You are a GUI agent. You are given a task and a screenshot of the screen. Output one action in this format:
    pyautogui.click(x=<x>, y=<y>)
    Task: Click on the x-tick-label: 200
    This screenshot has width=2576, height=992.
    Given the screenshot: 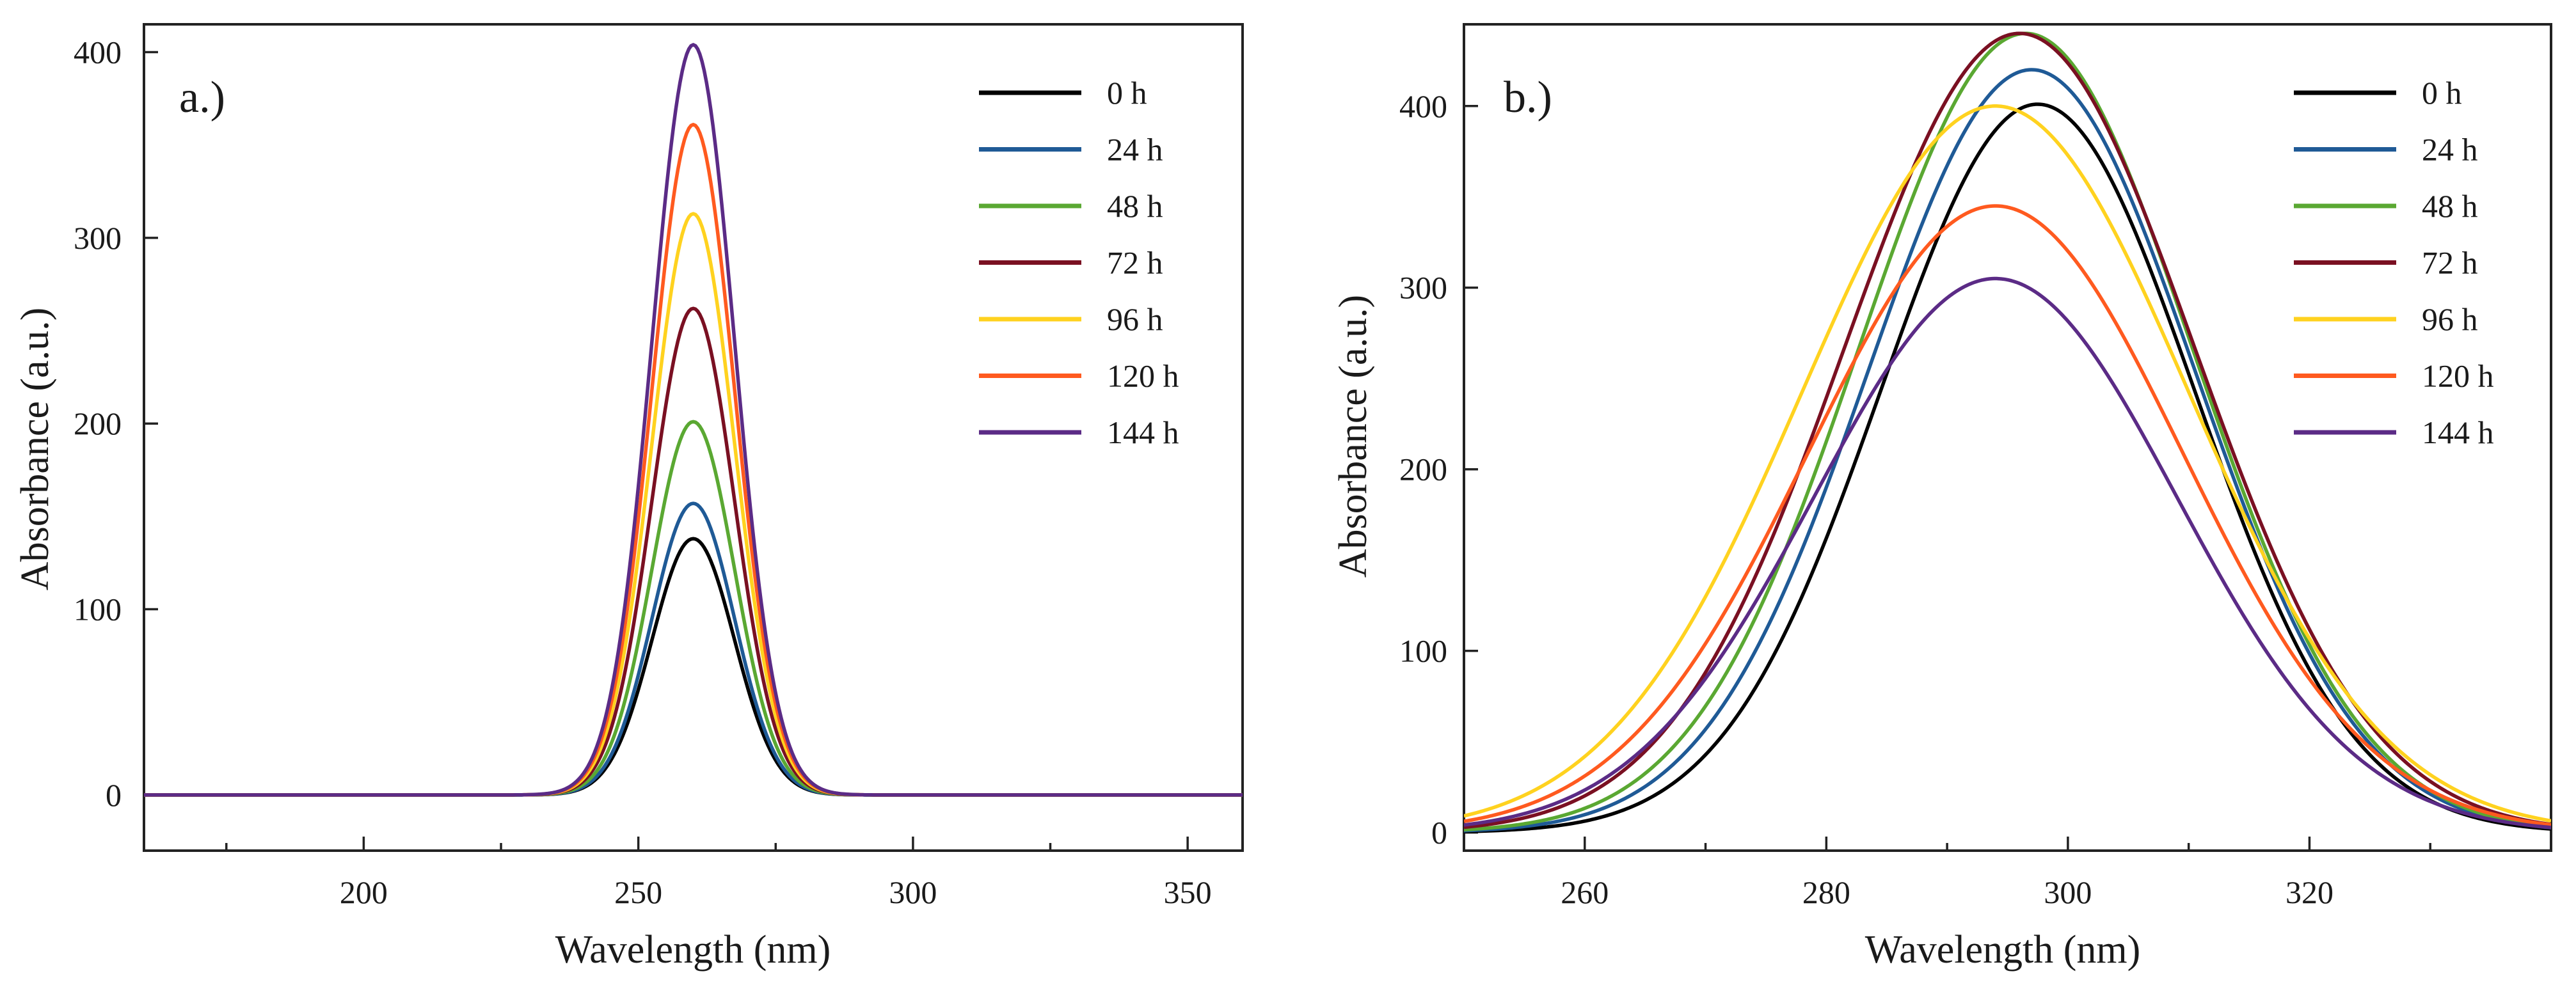 What is the action you would take?
    pyautogui.click(x=364, y=892)
    